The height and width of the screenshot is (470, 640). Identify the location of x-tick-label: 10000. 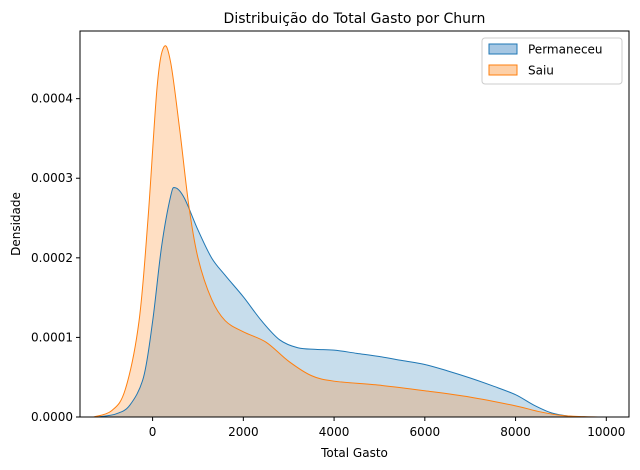
(606, 432).